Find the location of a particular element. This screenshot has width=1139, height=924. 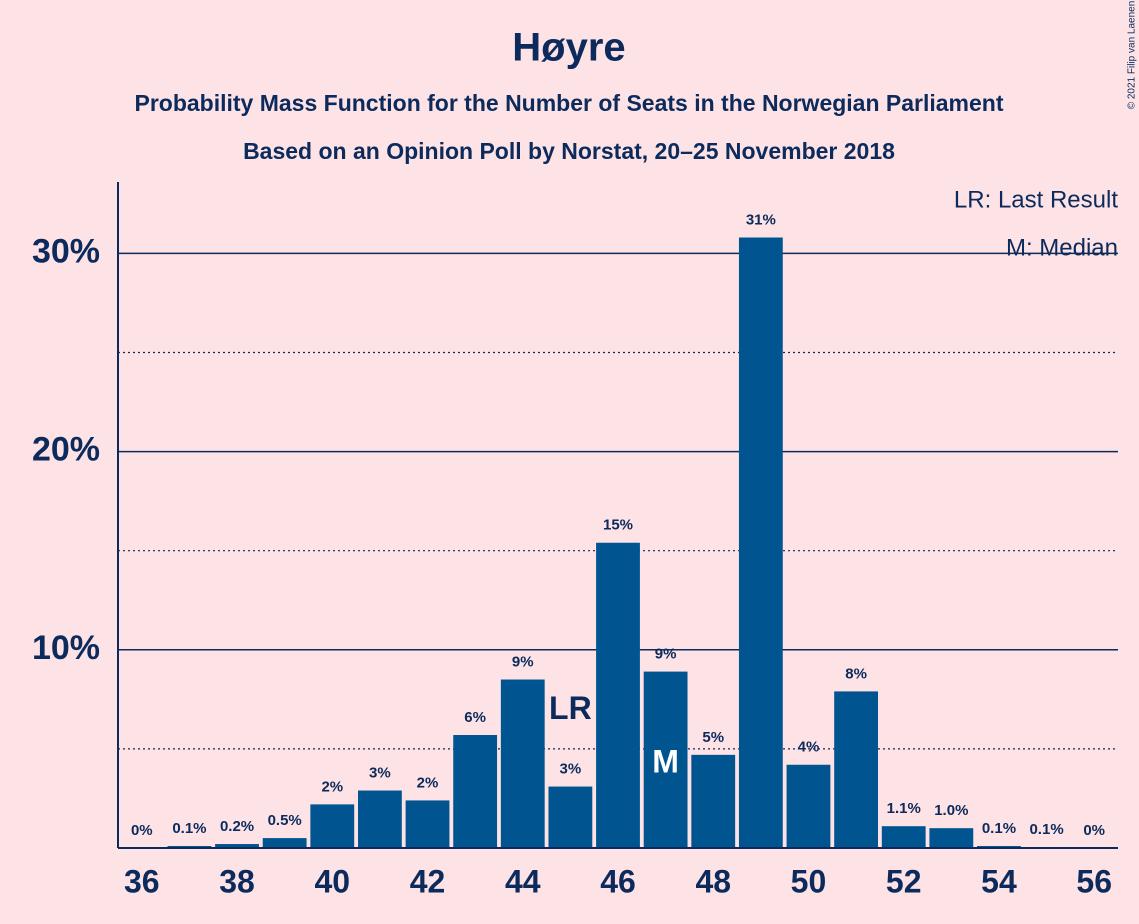

annotation: LR is located at coordinates (570, 708).